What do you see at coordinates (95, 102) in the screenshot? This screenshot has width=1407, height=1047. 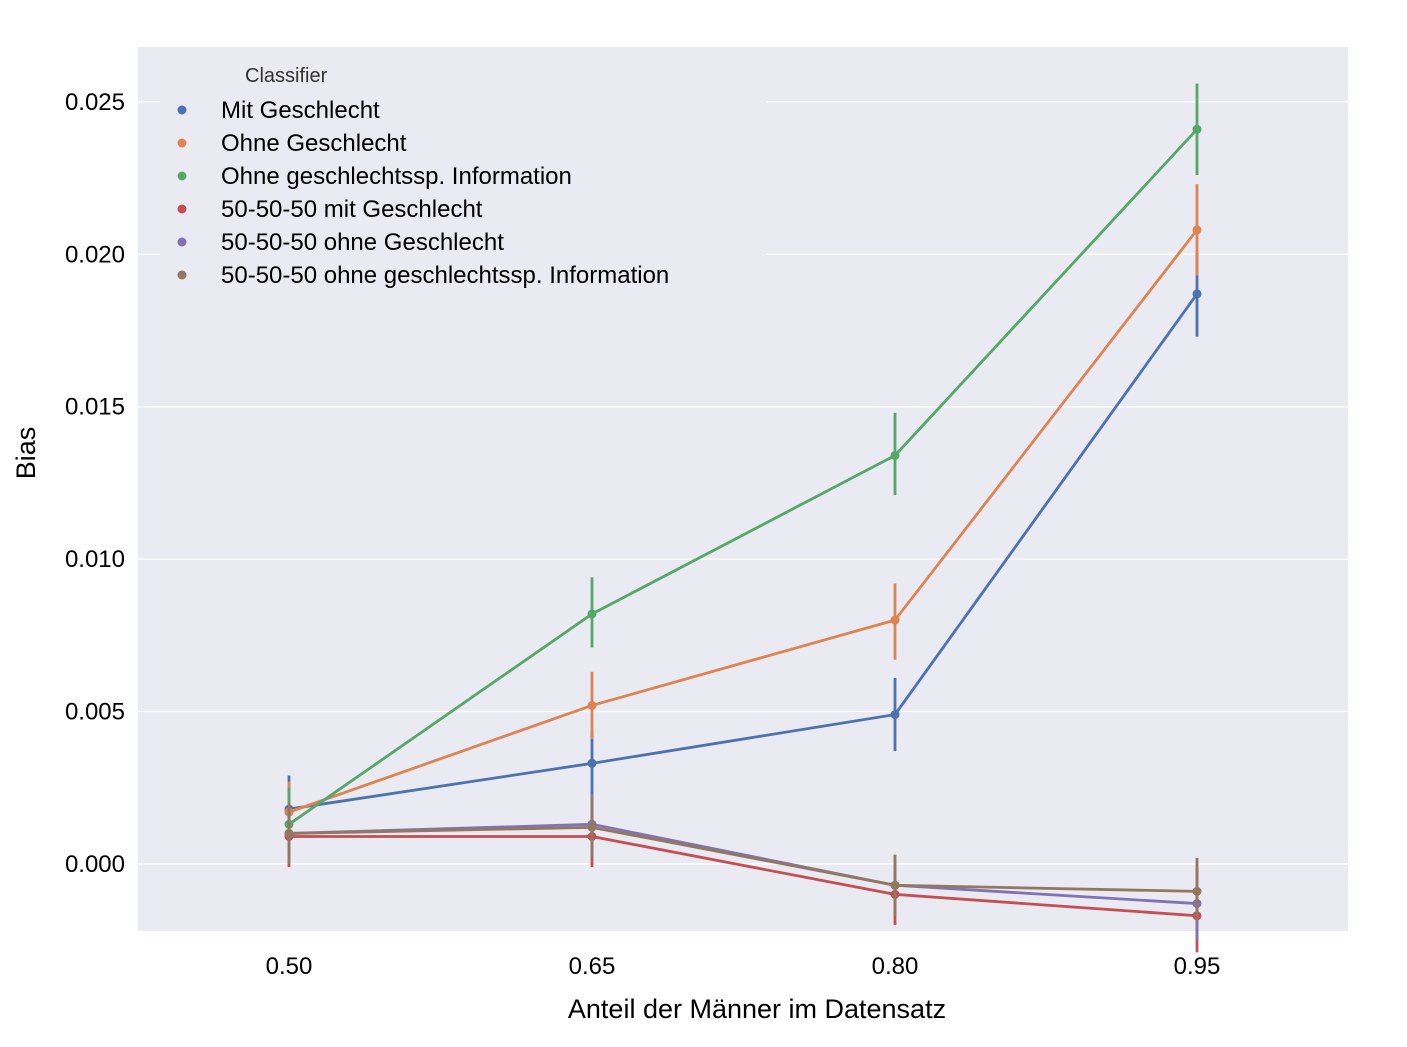 I see `y-tick-label: 0.025` at bounding box center [95, 102].